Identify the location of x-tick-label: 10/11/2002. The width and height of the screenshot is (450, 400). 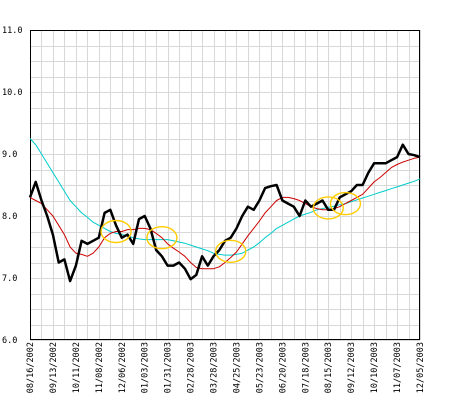
(77, 367).